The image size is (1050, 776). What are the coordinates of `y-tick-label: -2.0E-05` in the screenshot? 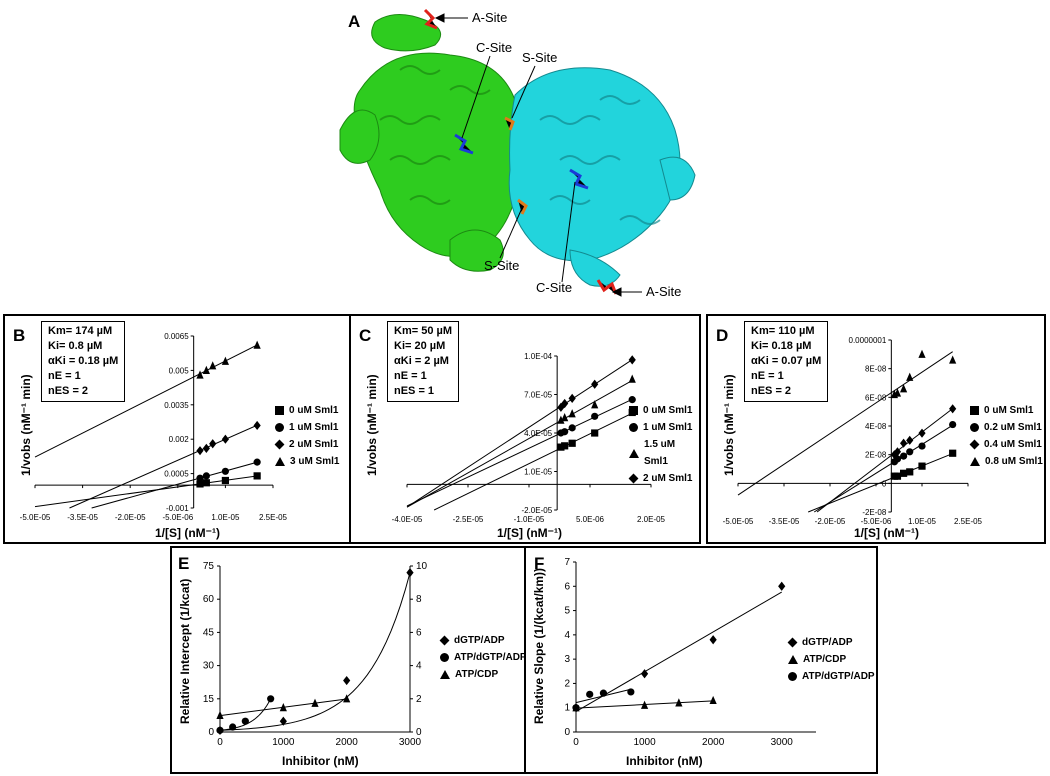 It's located at (536, 510).